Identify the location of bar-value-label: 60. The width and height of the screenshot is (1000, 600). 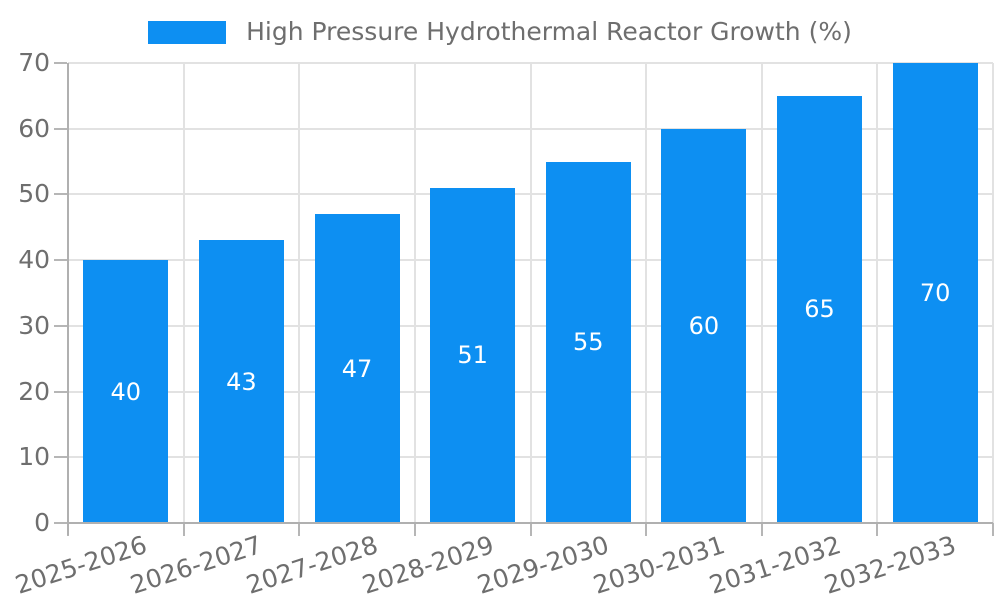
(704, 325).